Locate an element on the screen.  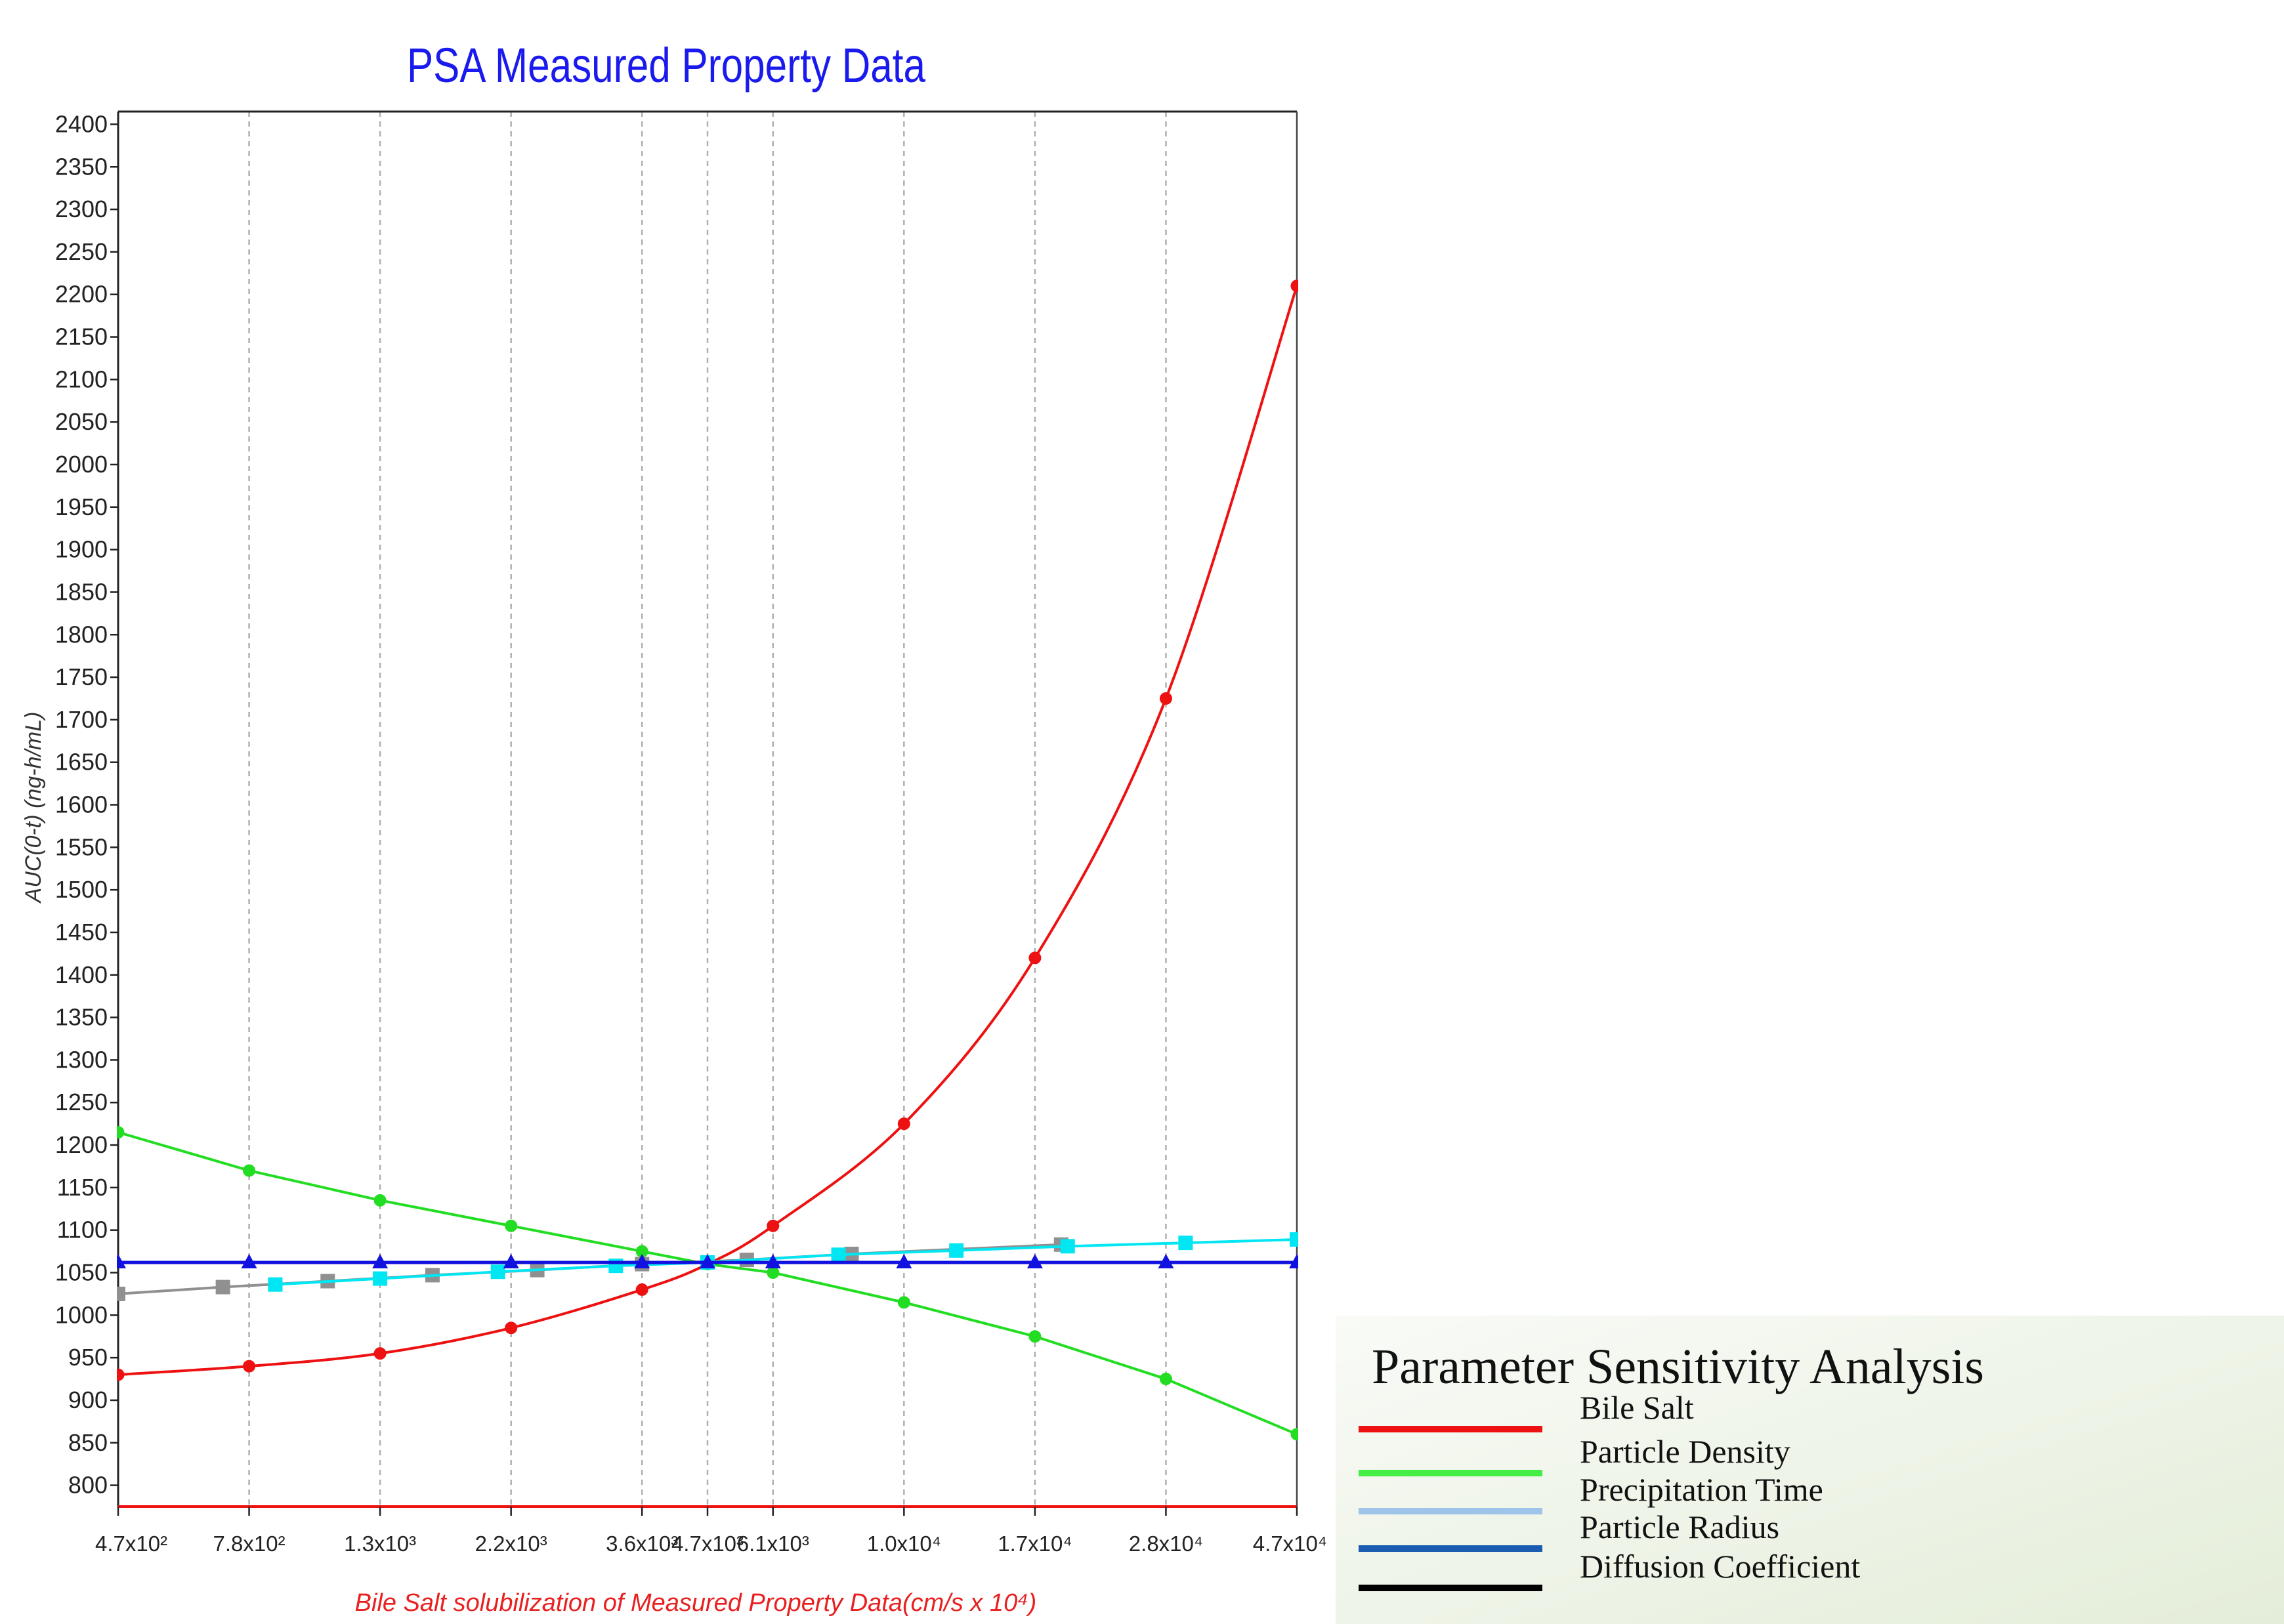
y-tick-label: 2400 is located at coordinates (82, 123).